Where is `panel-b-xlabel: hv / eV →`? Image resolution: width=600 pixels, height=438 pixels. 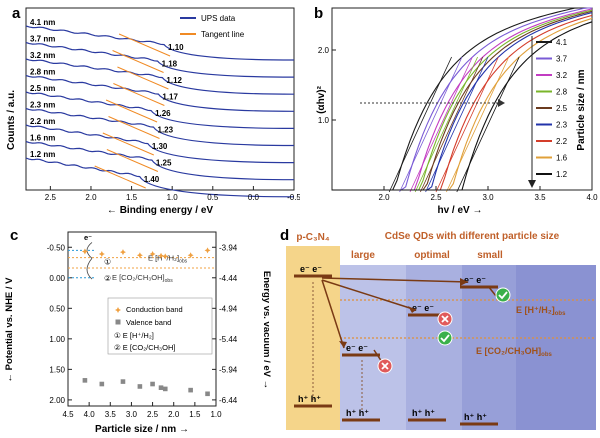 panel-b-xlabel: hv / eV → is located at coordinates (459, 210).